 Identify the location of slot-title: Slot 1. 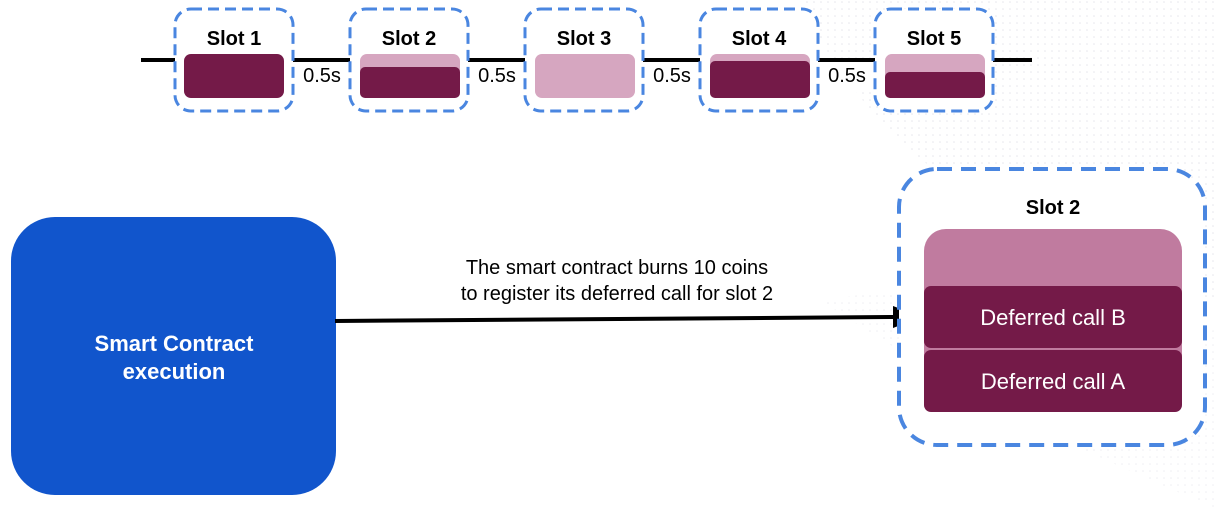
(234, 39).